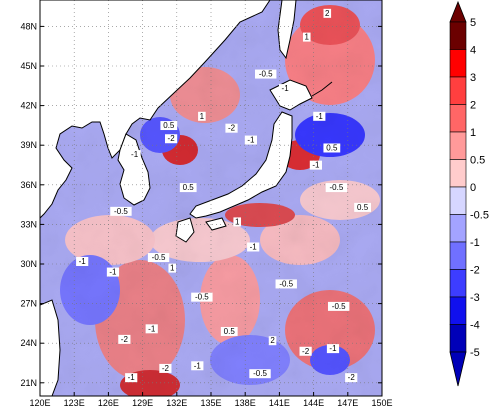 The image size is (499, 408). What do you see at coordinates (28, 383) in the screenshot?
I see `lat-tick-label: 21N` at bounding box center [28, 383].